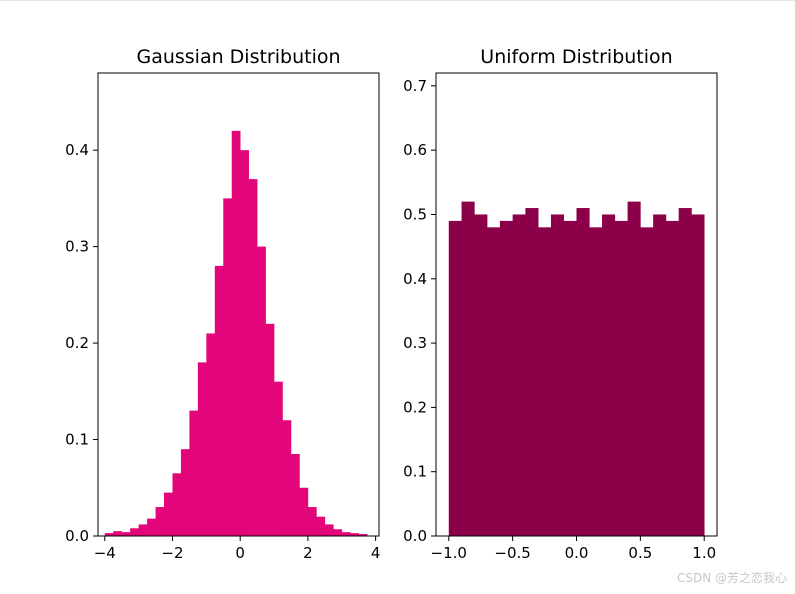  I want to click on gaussian-y-tick-label: 0.4, so click(77, 150).